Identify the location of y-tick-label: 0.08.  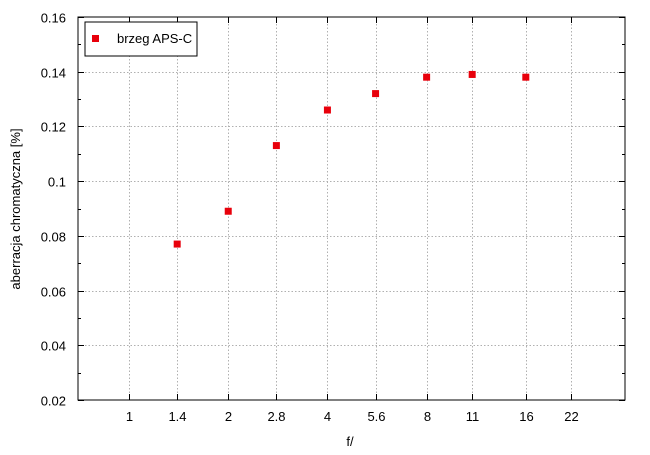
(53, 237).